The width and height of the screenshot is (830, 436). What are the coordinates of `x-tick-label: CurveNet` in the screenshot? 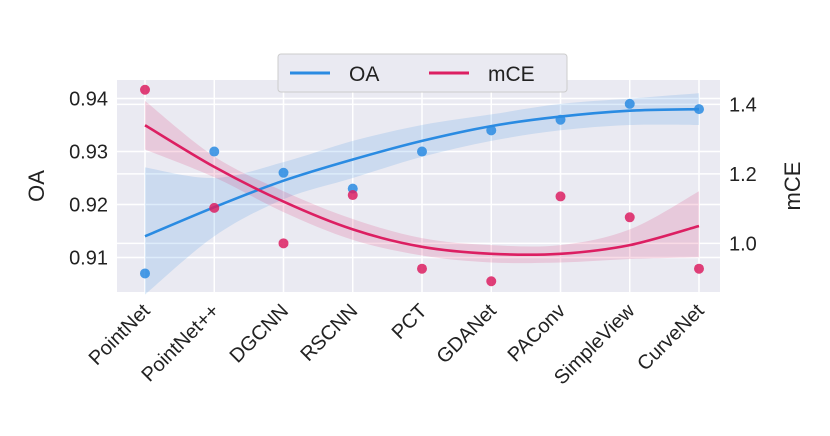 It's located at (671, 338).